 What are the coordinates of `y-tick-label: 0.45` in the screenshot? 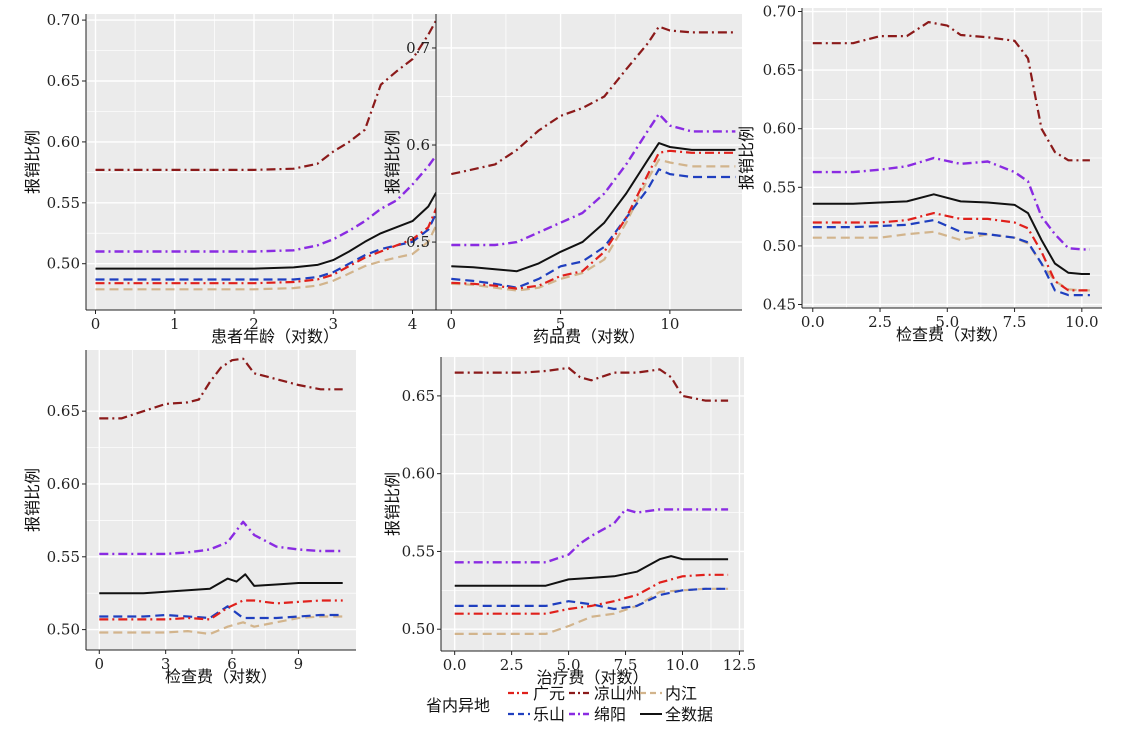 It's located at (779, 304).